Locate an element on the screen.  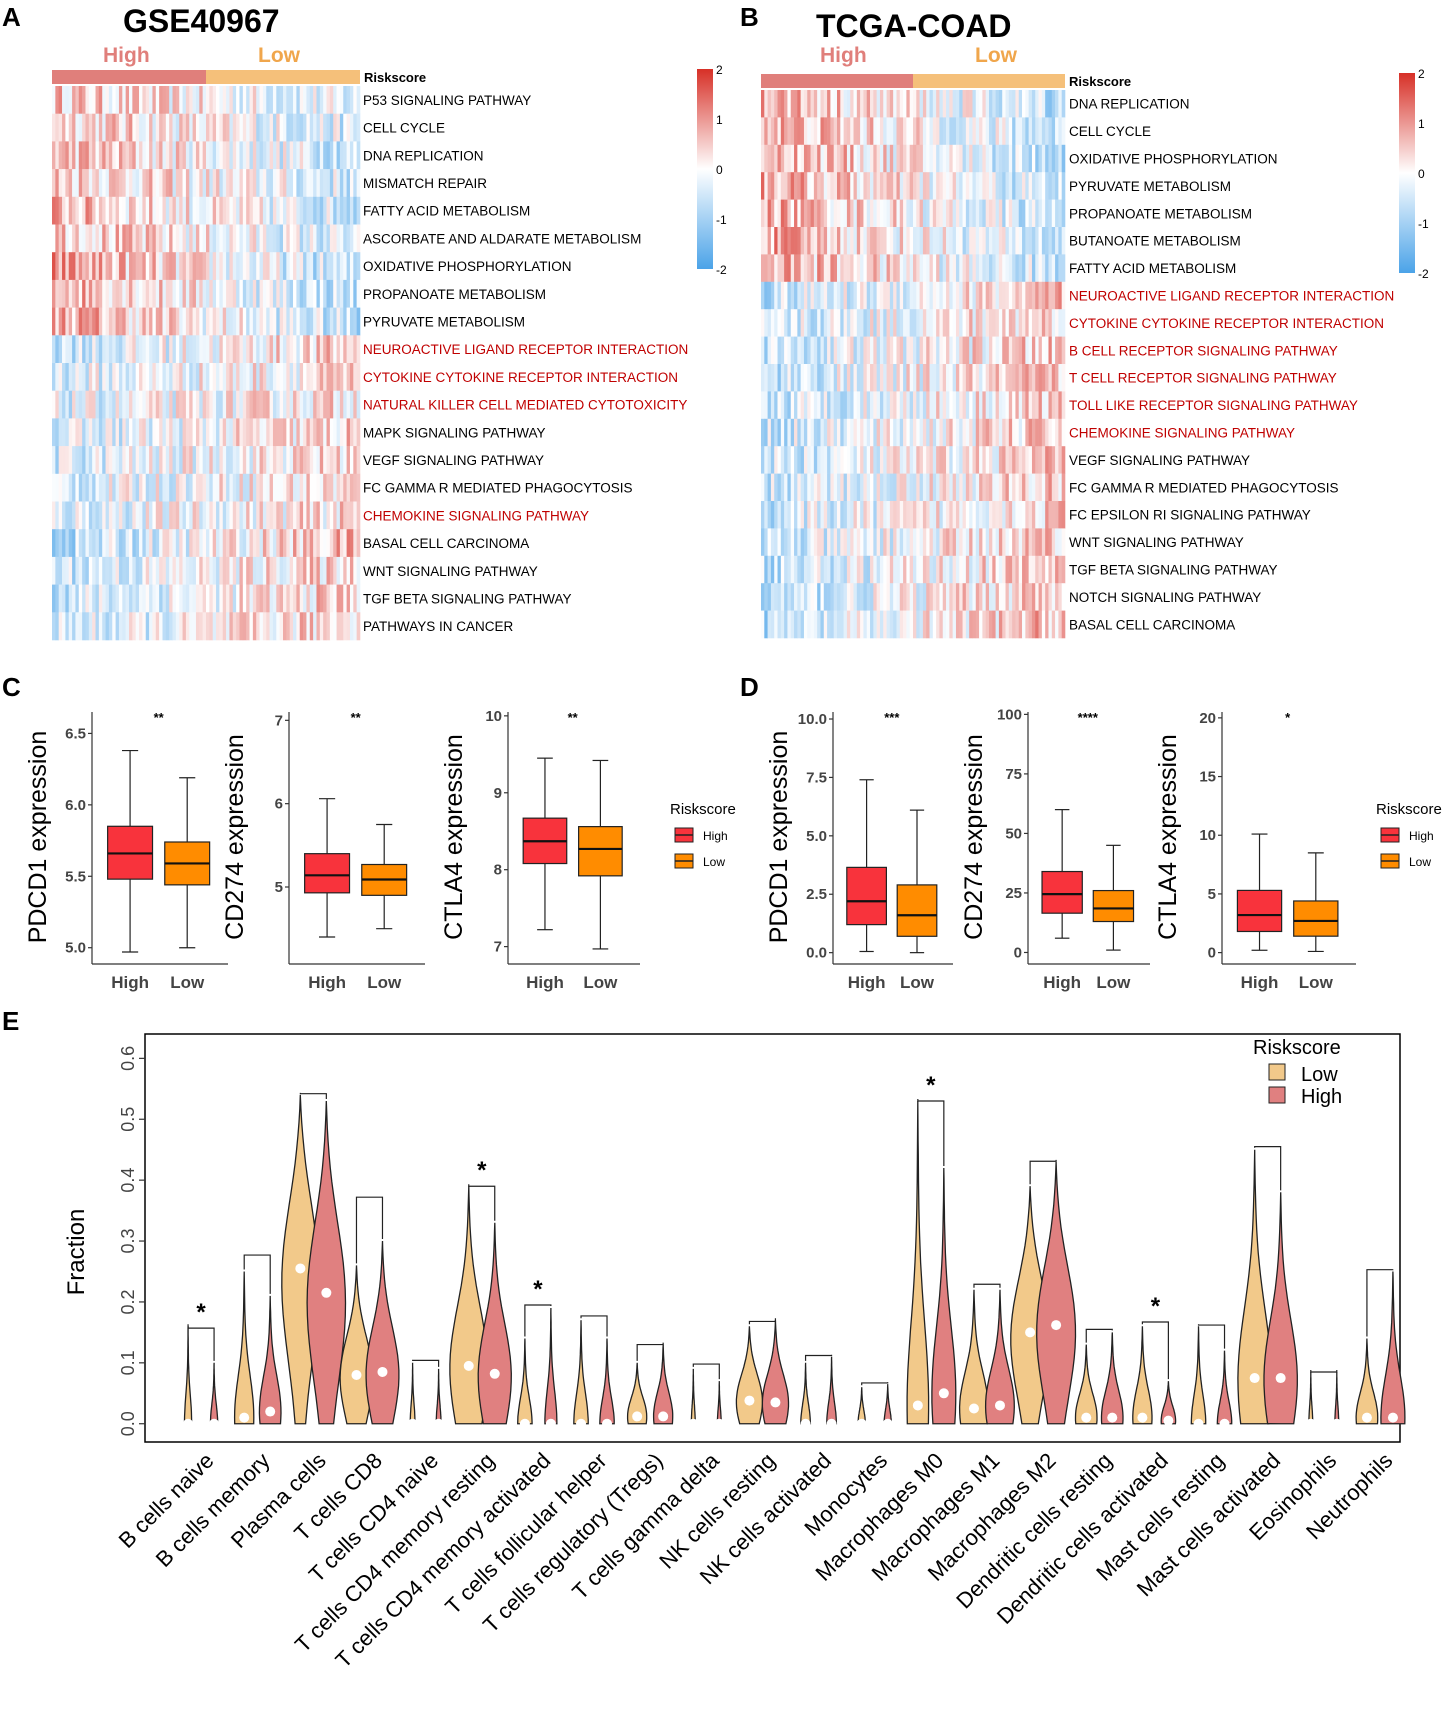
median-dot-low is located at coordinates (861, 1423).